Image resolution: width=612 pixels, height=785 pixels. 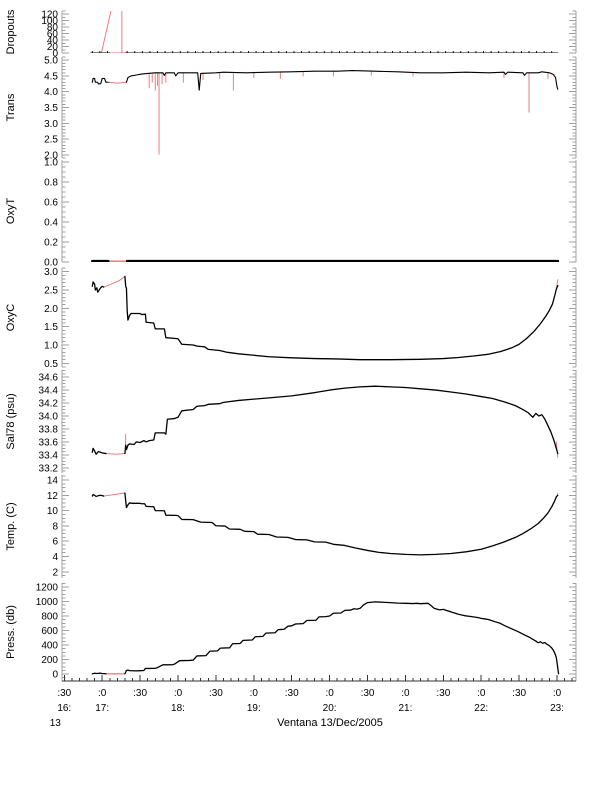 I want to click on day-label: 13, so click(x=56, y=723).